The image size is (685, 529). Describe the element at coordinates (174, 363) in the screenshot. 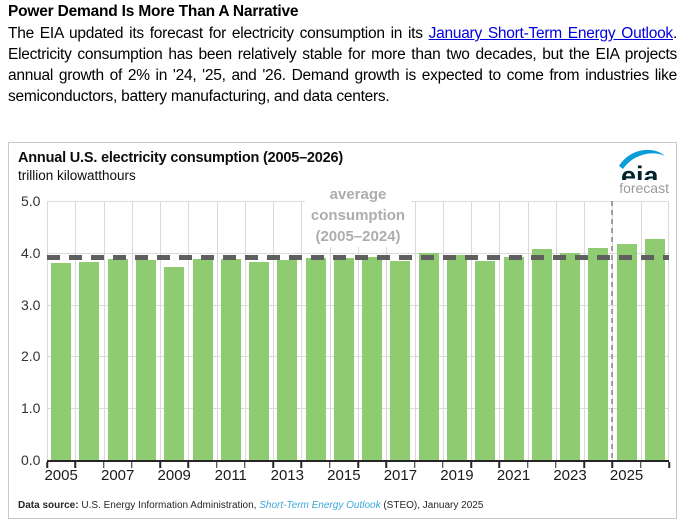

I see `bar-2009` at that location.